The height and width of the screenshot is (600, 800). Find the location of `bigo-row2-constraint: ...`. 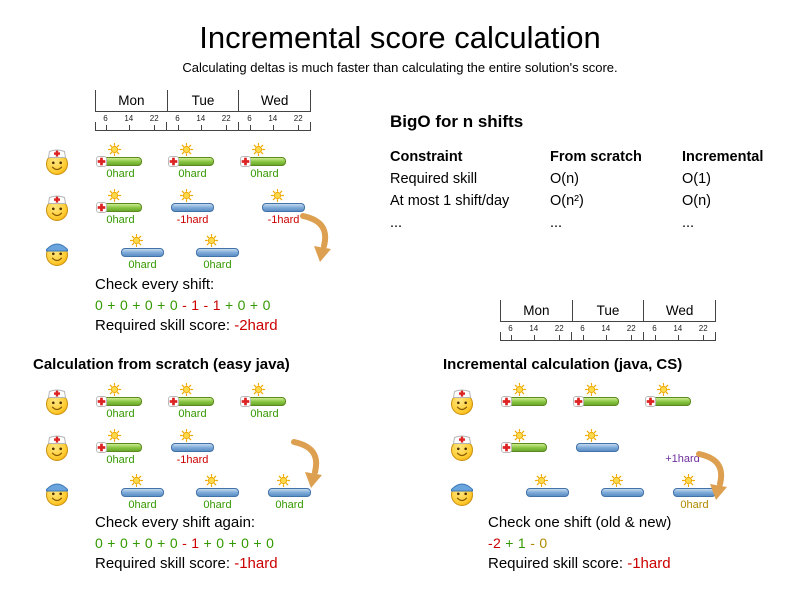

bigo-row2-constraint: ... is located at coordinates (396, 223).